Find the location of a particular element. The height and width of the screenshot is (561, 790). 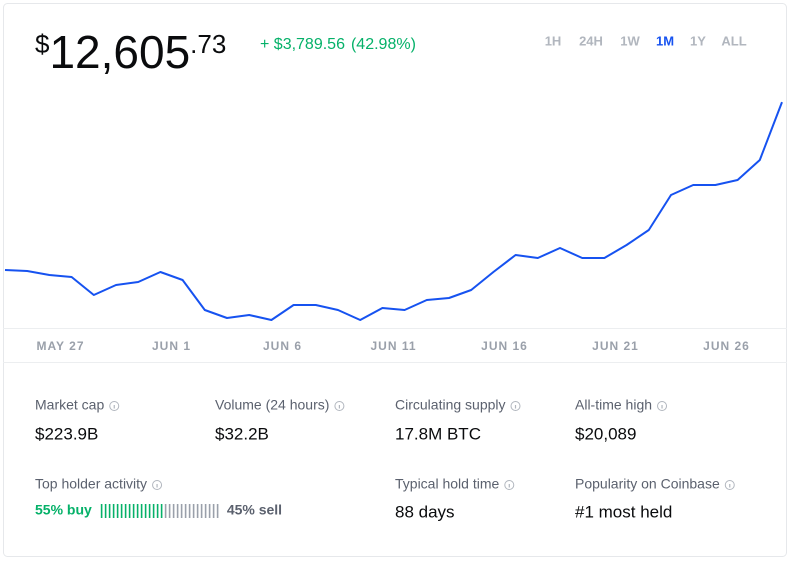

price: $12,605.73 is located at coordinates (130, 52).